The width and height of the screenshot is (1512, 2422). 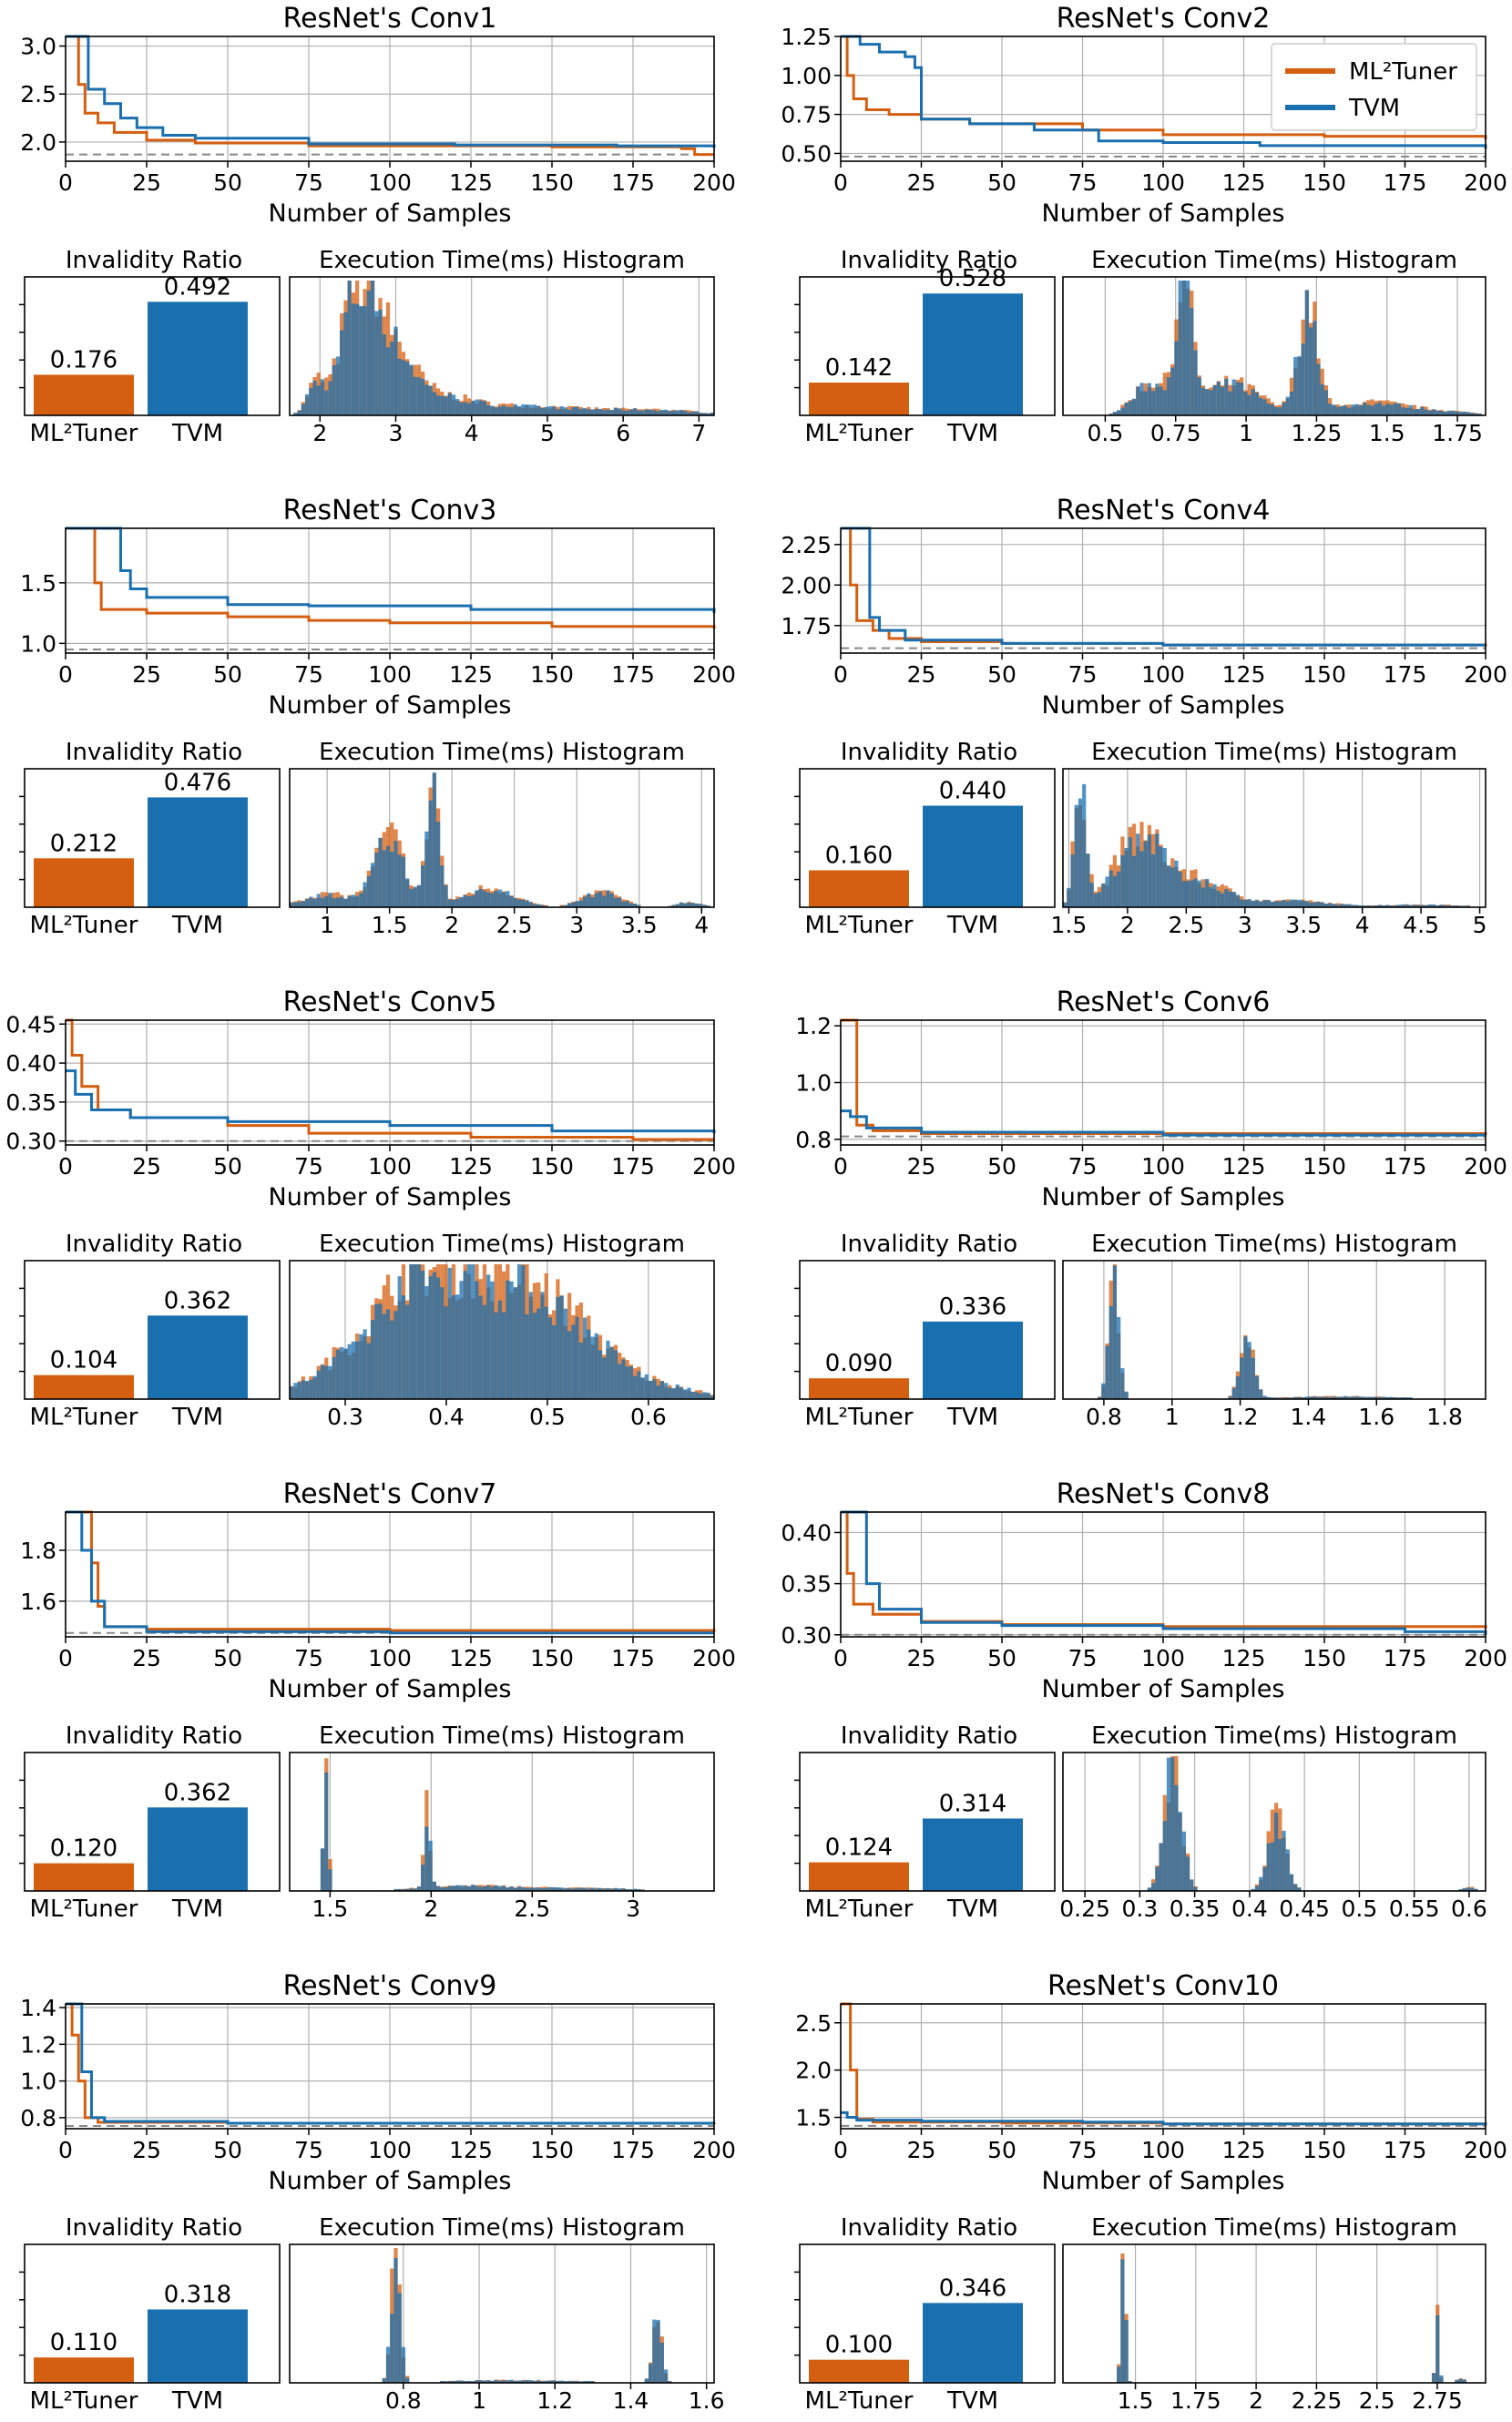 What do you see at coordinates (38, 47) in the screenshot?
I see `y-tick-label: 3.0` at bounding box center [38, 47].